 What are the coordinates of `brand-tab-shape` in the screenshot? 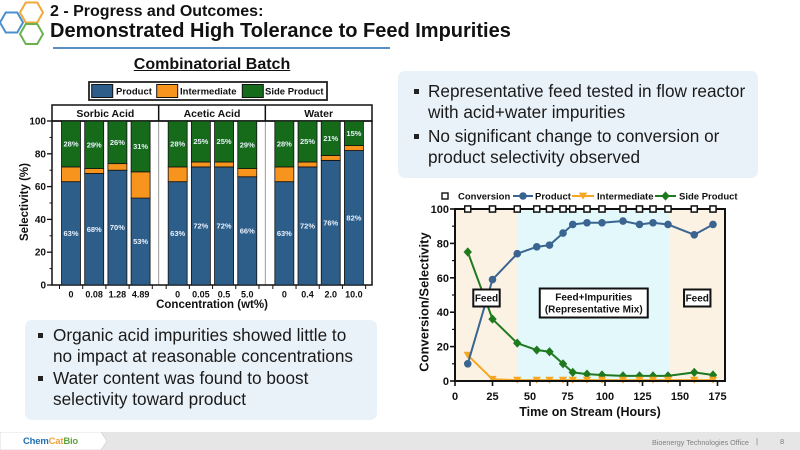 It's located at (54, 441).